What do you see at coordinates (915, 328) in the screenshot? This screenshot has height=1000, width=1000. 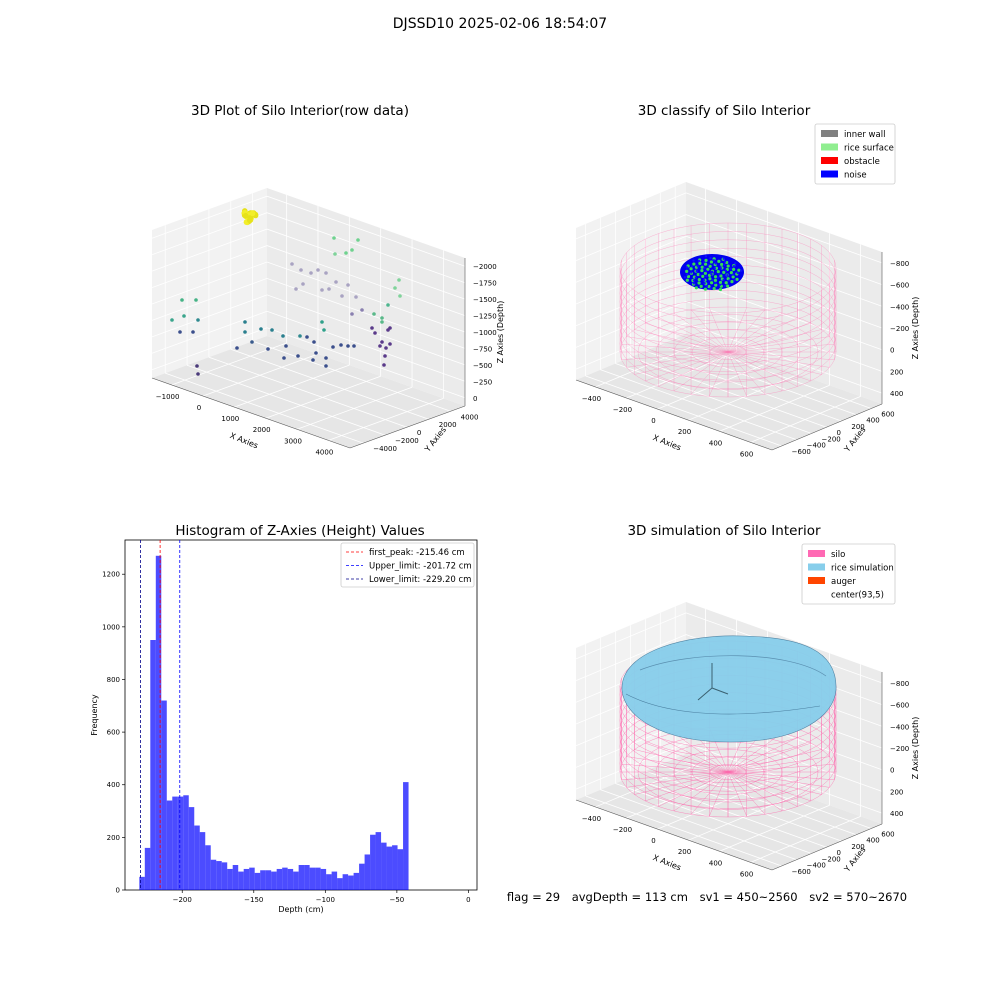 I see `z-axis-label: Z Axies (Depth)` at bounding box center [915, 328].